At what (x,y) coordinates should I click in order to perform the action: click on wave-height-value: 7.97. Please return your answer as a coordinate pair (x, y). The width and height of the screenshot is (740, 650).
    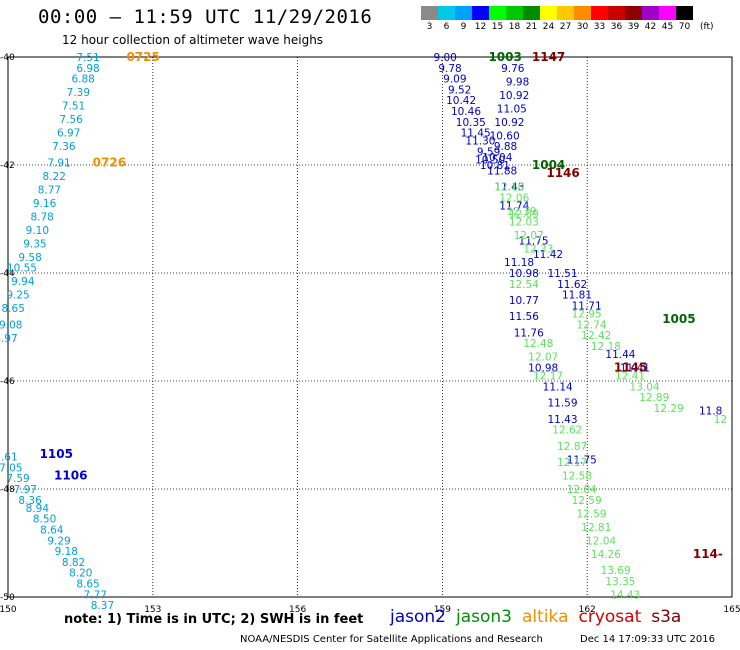
    Looking at the image, I should click on (25, 490).